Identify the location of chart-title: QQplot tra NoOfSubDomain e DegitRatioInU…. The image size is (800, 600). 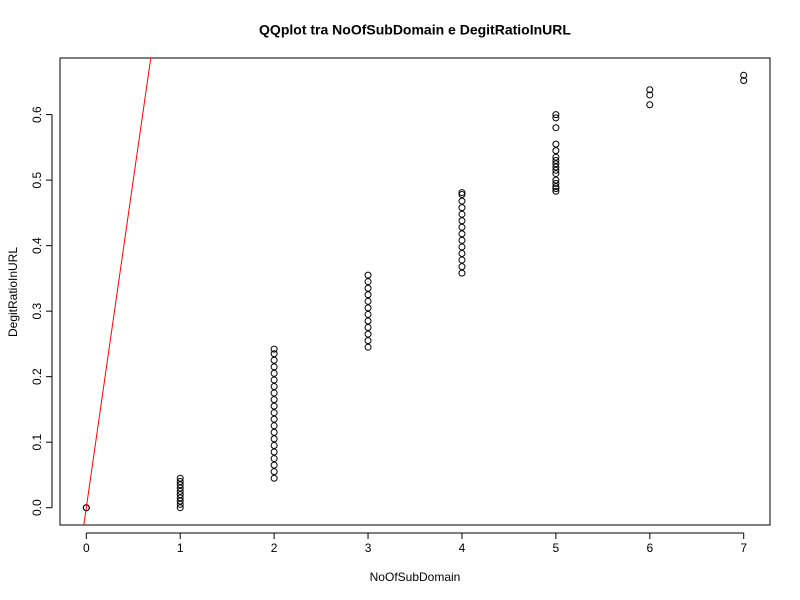
(415, 30).